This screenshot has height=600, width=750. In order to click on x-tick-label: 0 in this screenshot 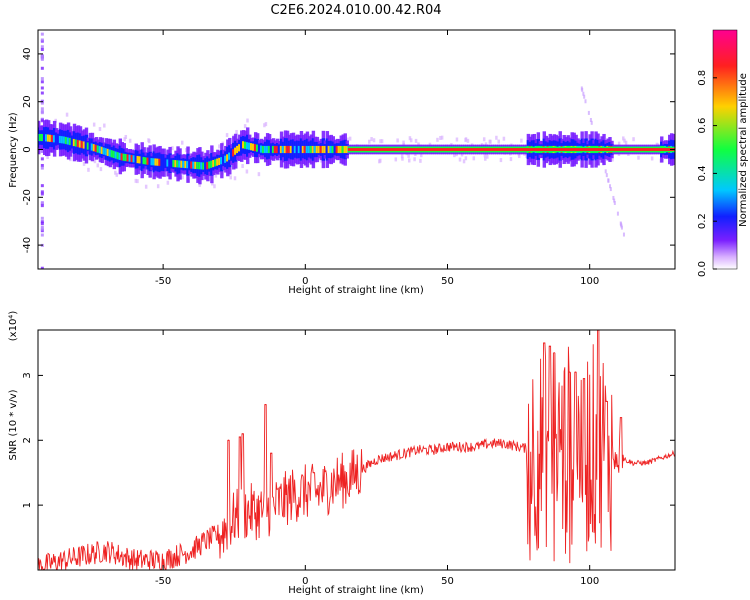, I will do `click(305, 281)`.